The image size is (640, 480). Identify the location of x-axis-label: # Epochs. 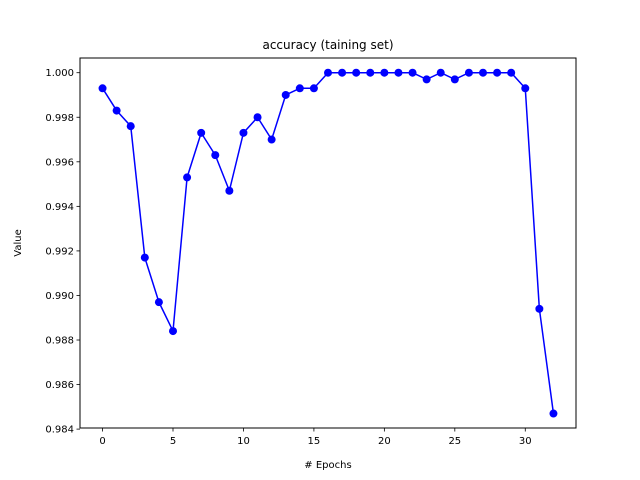
(327, 465).